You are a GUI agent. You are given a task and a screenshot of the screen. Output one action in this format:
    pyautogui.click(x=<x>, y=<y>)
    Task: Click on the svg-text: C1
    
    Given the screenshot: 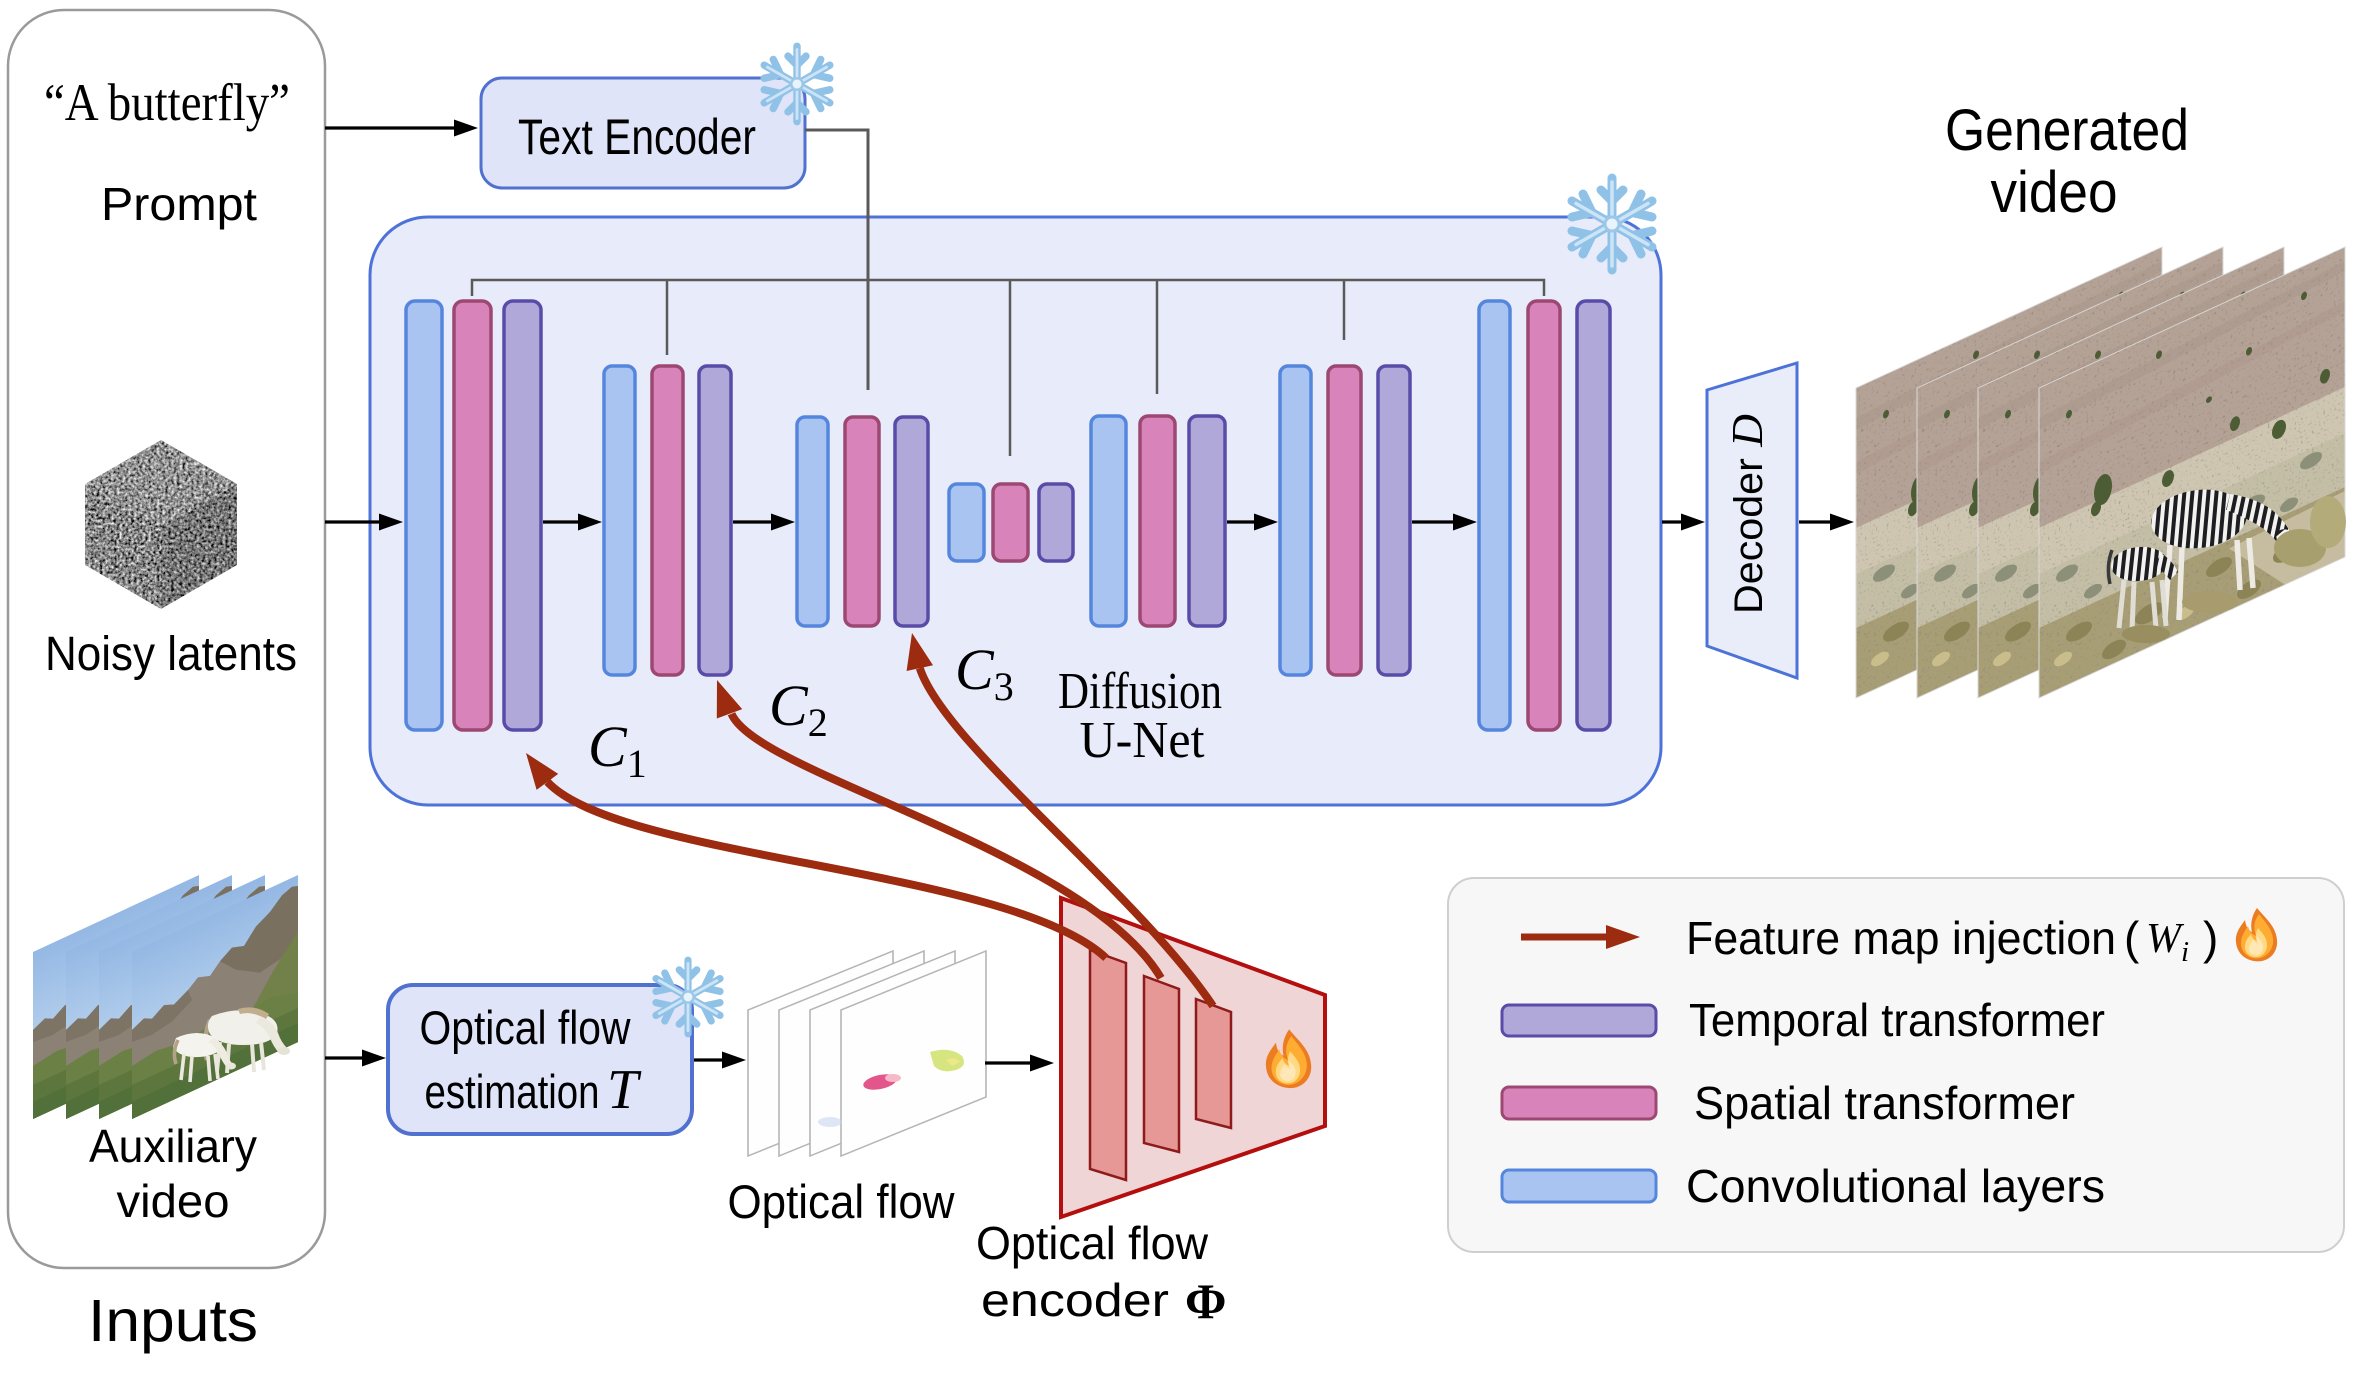 What is the action you would take?
    pyautogui.click(x=617, y=750)
    